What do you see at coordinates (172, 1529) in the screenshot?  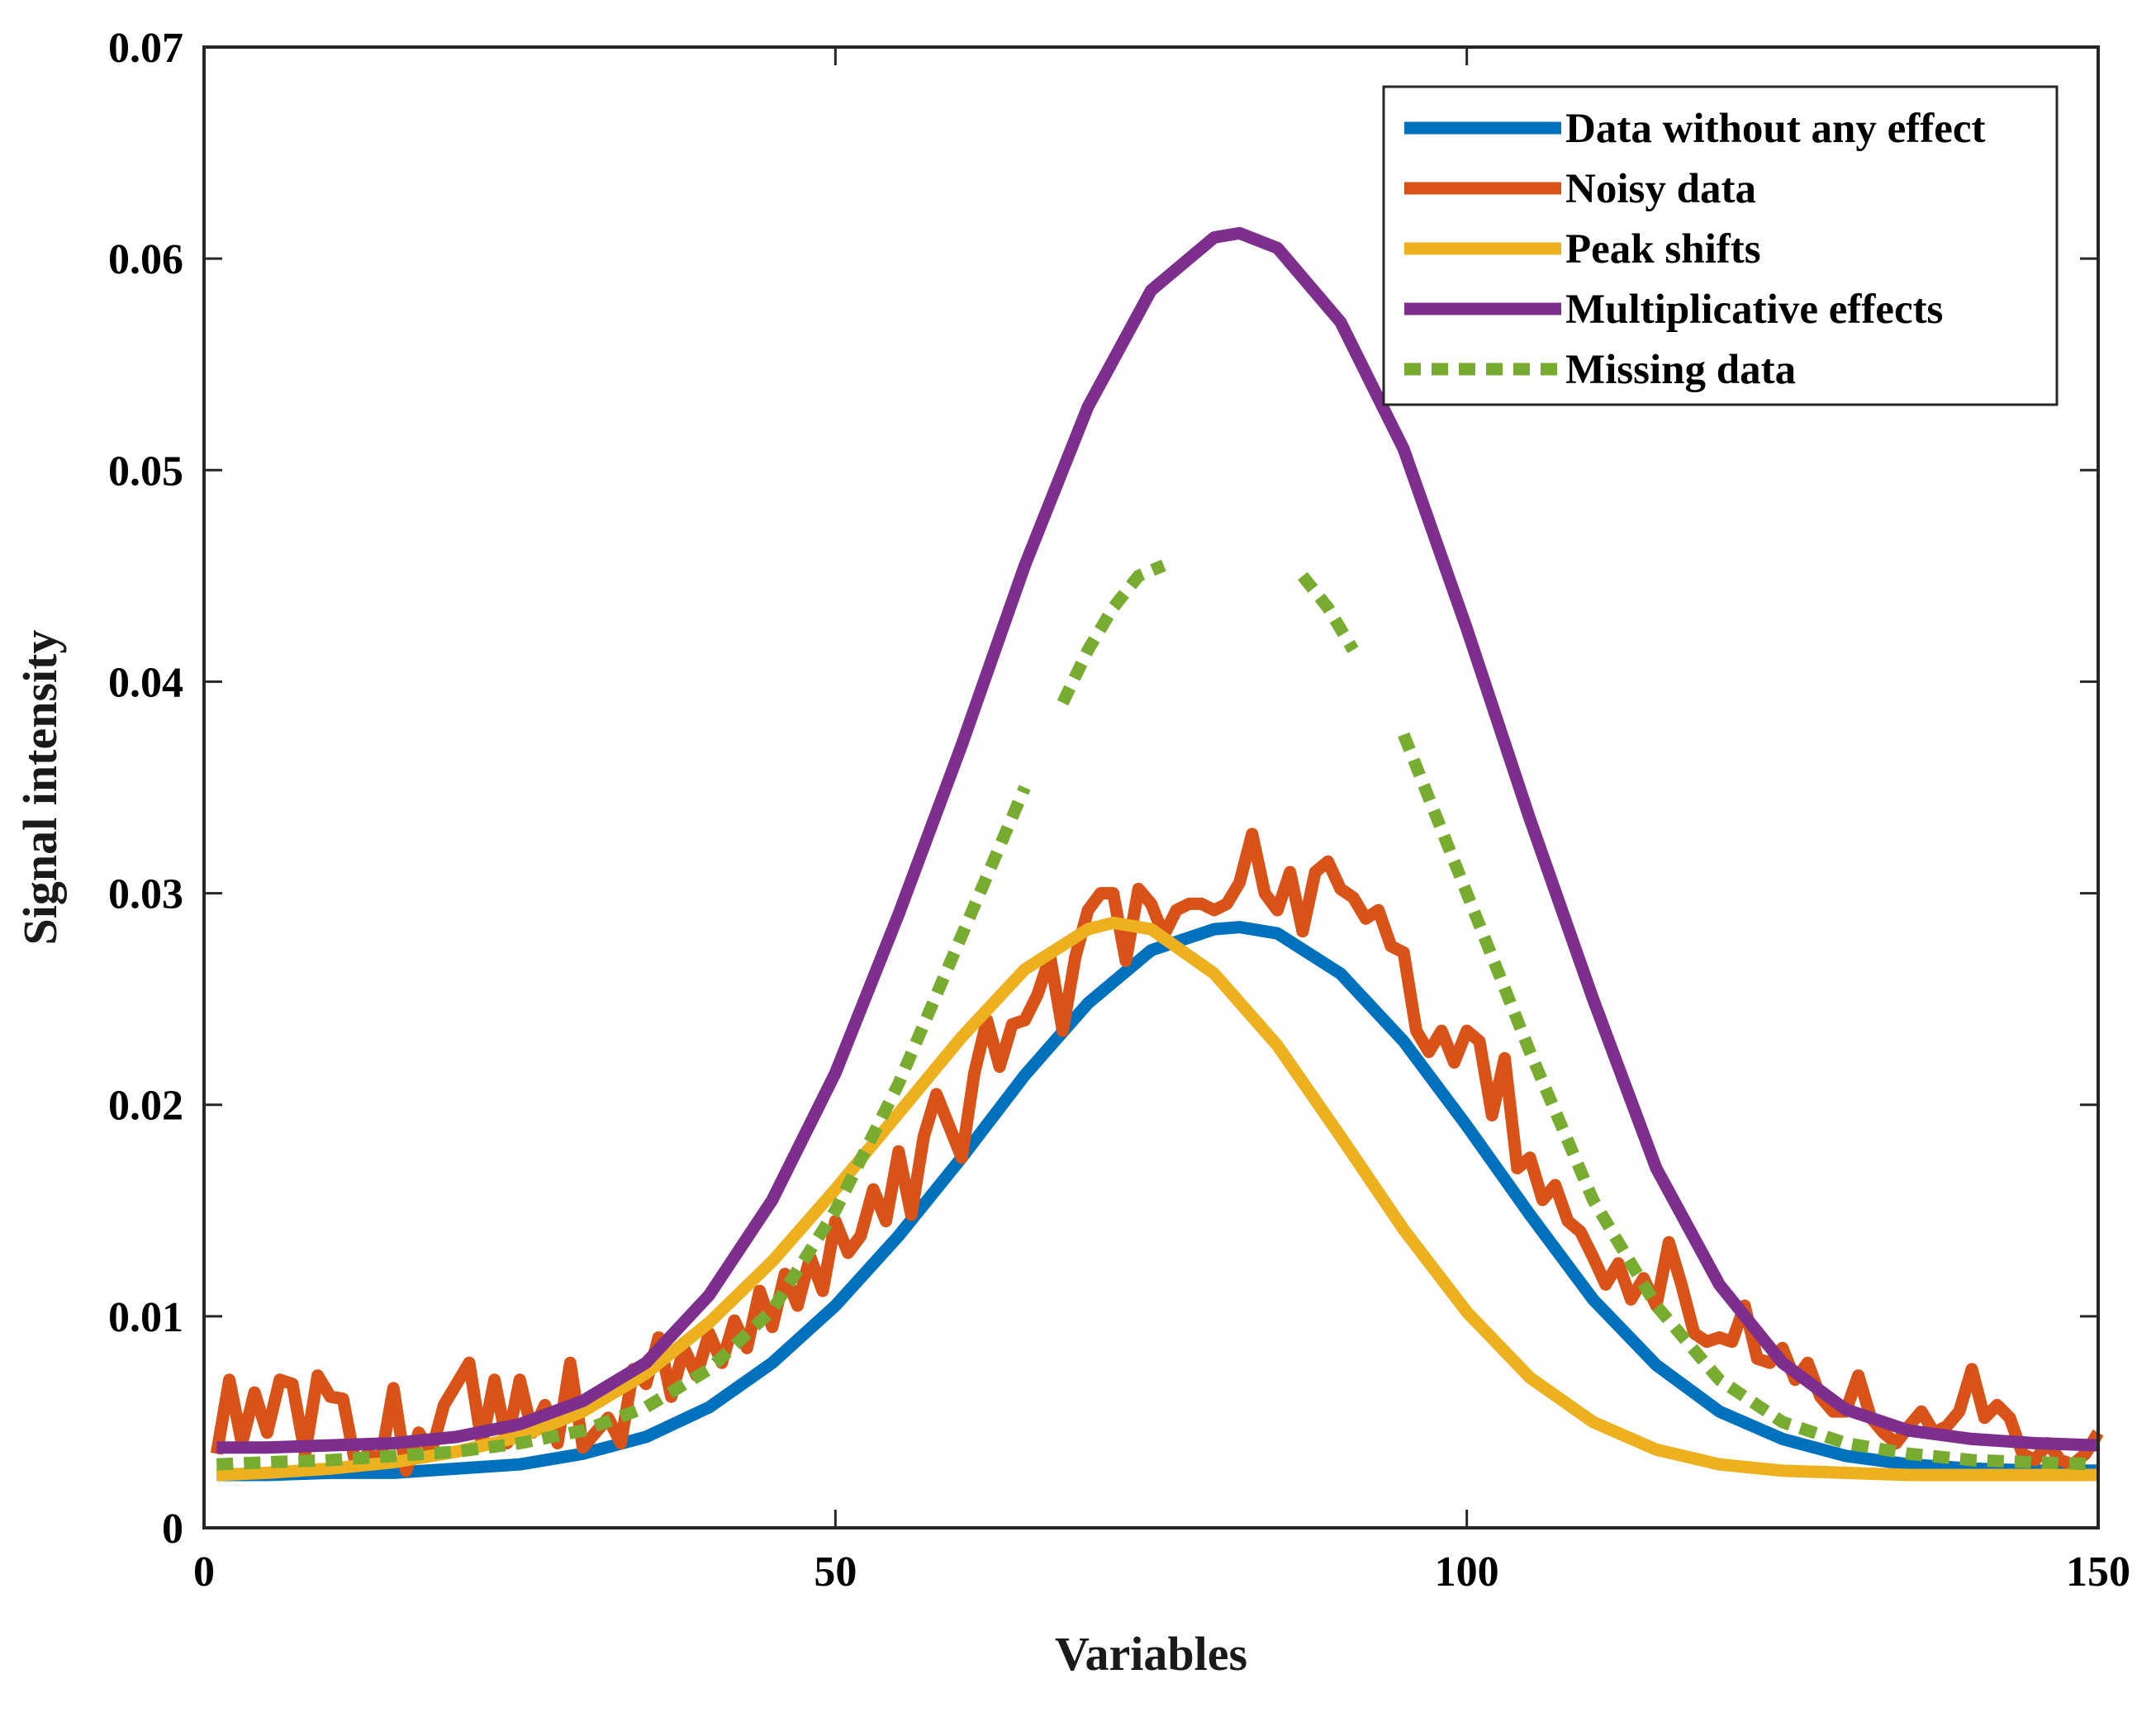 I see `y-tick-label: 0` at bounding box center [172, 1529].